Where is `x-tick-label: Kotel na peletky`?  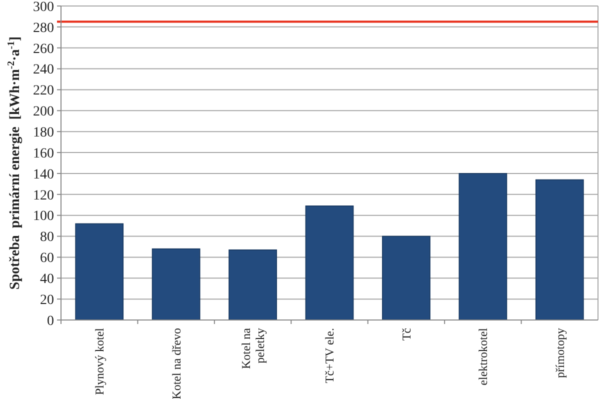 x-tick-label: Kotel na peletky is located at coordinates (252, 348).